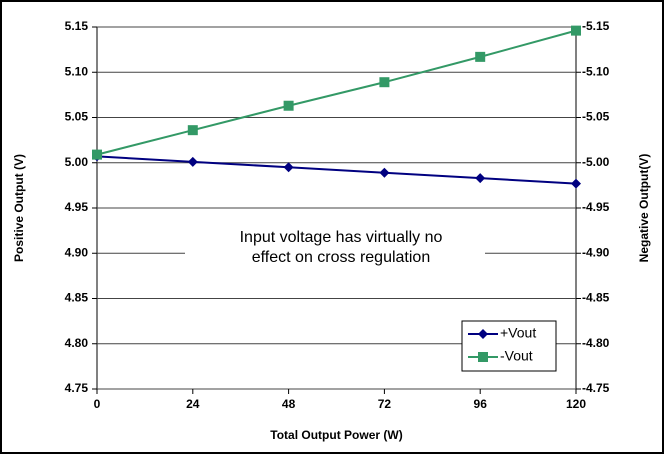 This screenshot has height=459, width=664. Describe the element at coordinates (576, 404) in the screenshot. I see `x-tick-label: 120` at that location.